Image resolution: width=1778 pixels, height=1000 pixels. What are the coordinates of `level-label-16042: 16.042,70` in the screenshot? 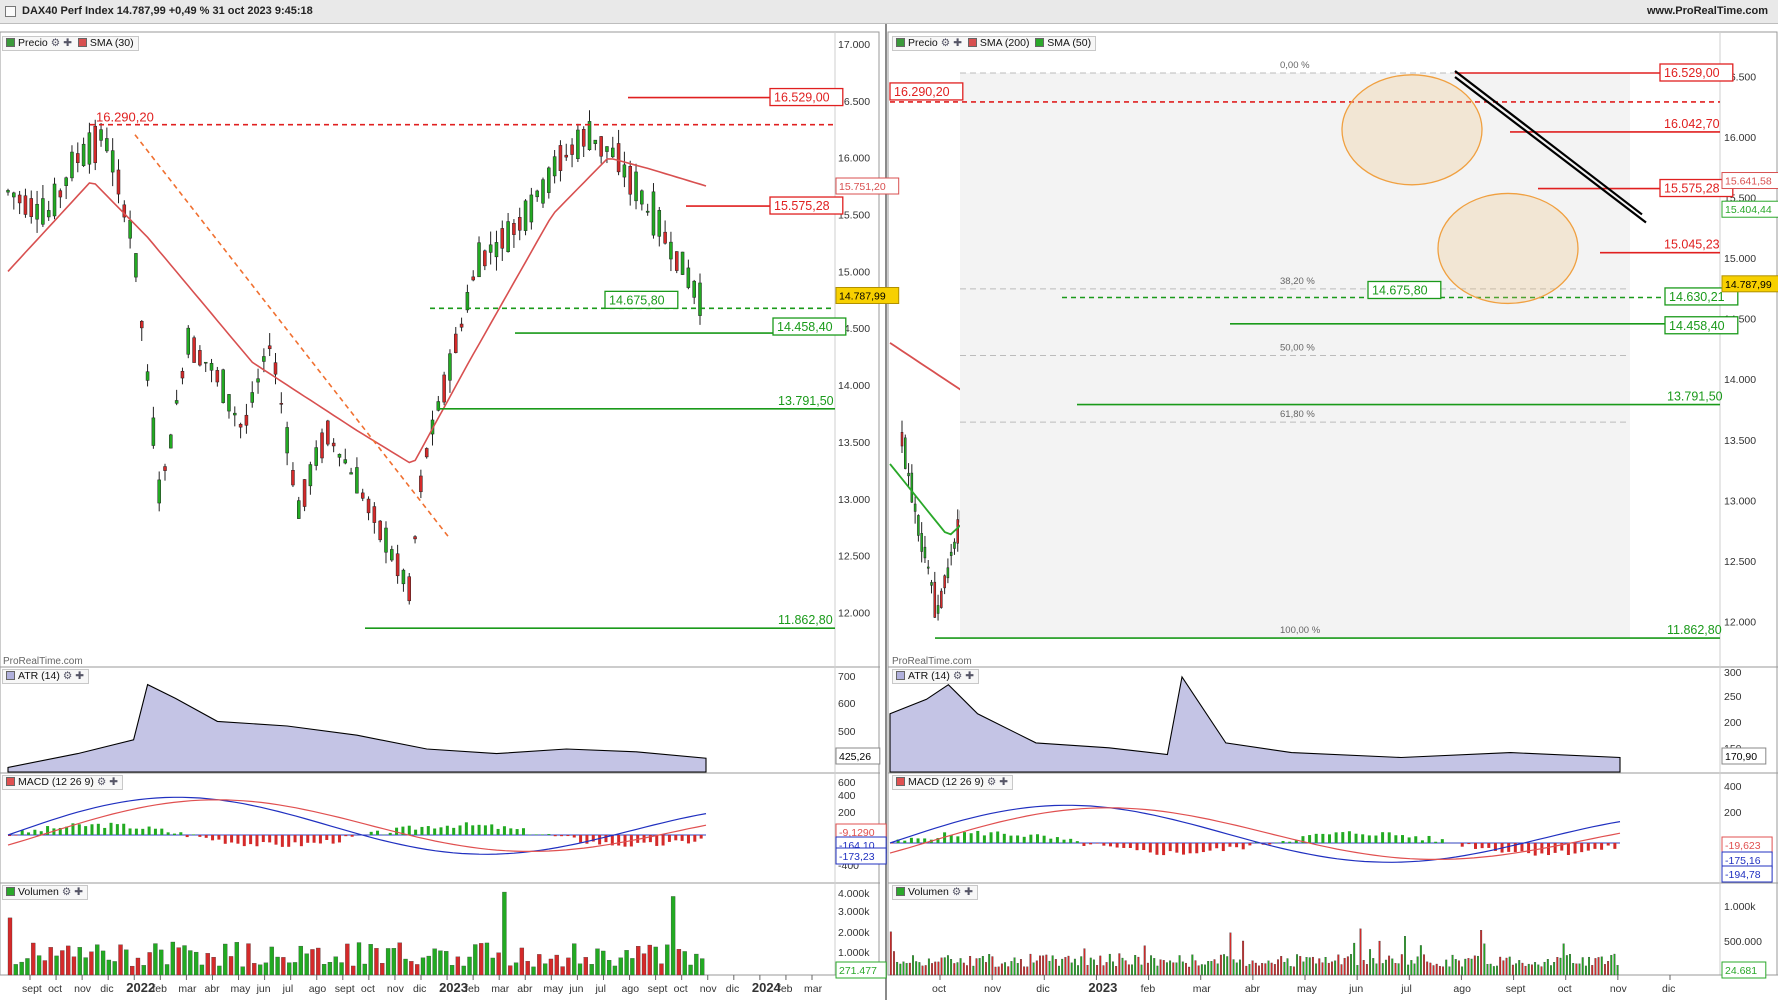 It's located at (1692, 124).